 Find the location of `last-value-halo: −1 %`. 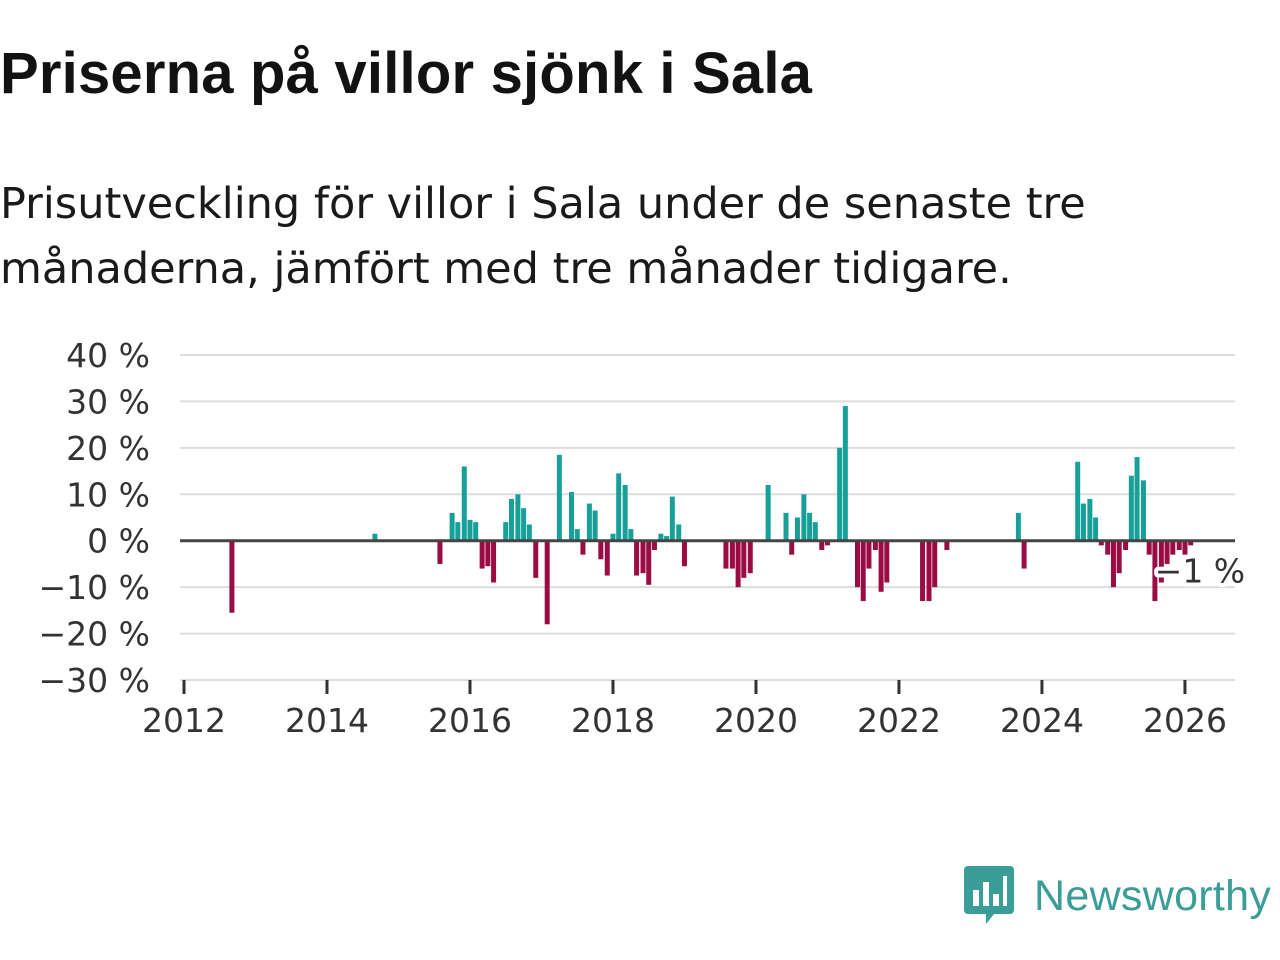

last-value-halo: −1 % is located at coordinates (1200, 571).